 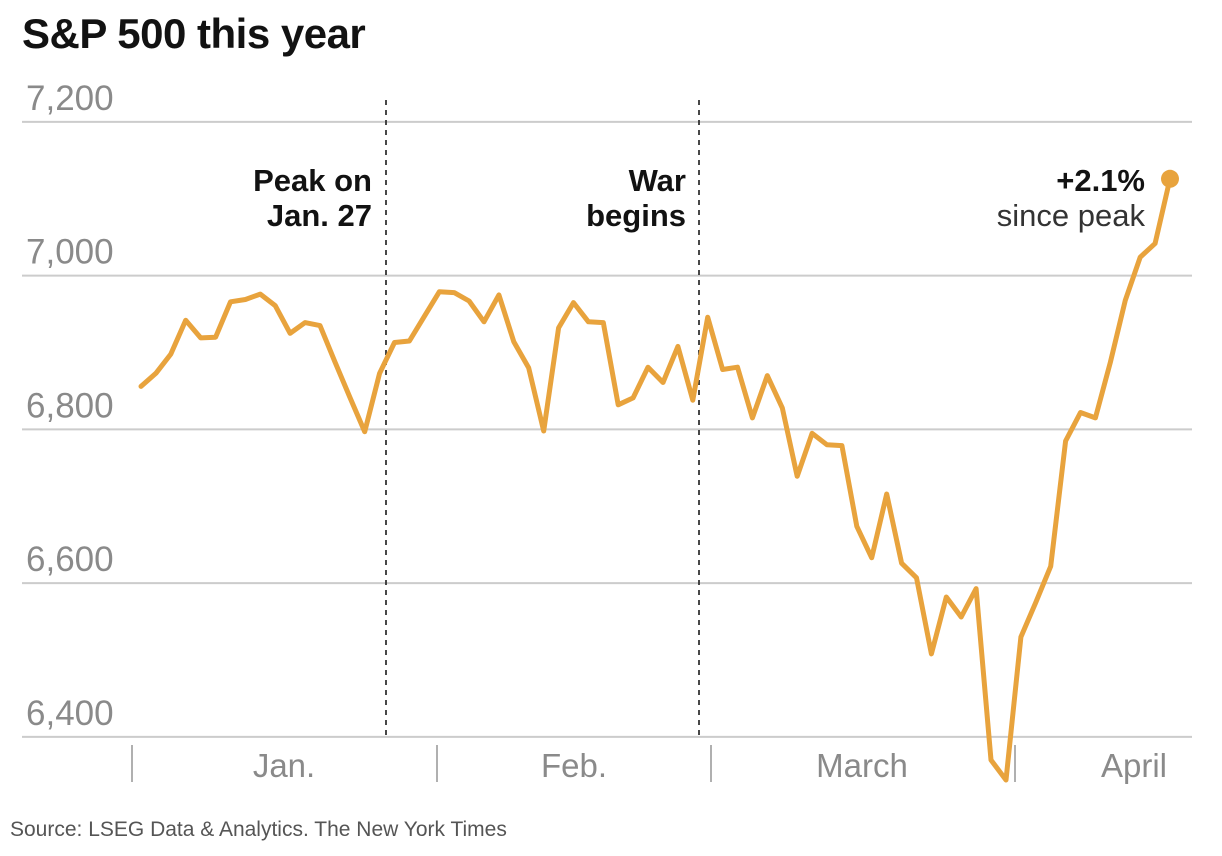 What do you see at coordinates (1134, 765) in the screenshot?
I see `x-tick-label: April` at bounding box center [1134, 765].